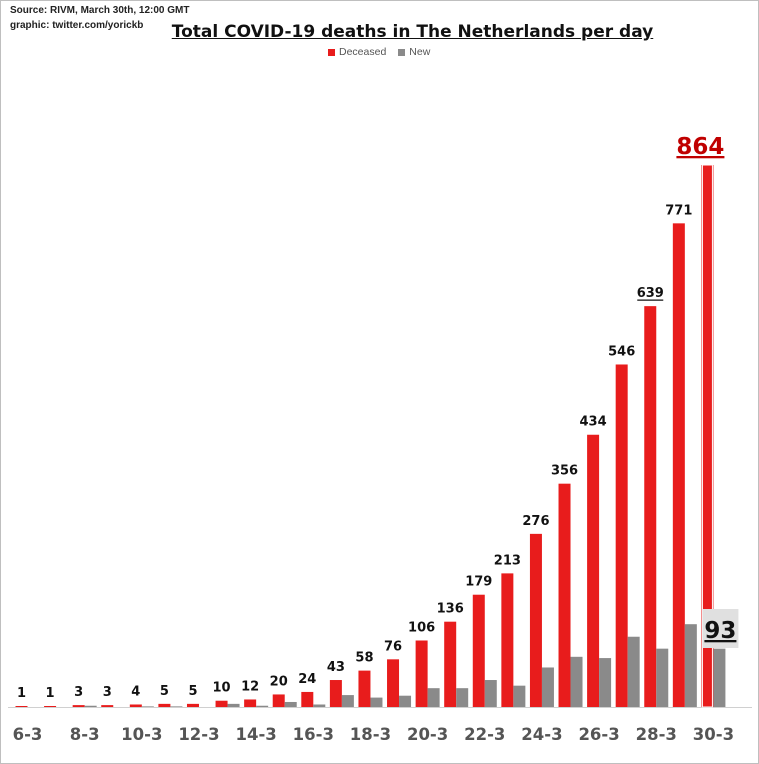 The image size is (759, 764). I want to click on x-tick-label-20-3: 20-3, so click(427, 734).